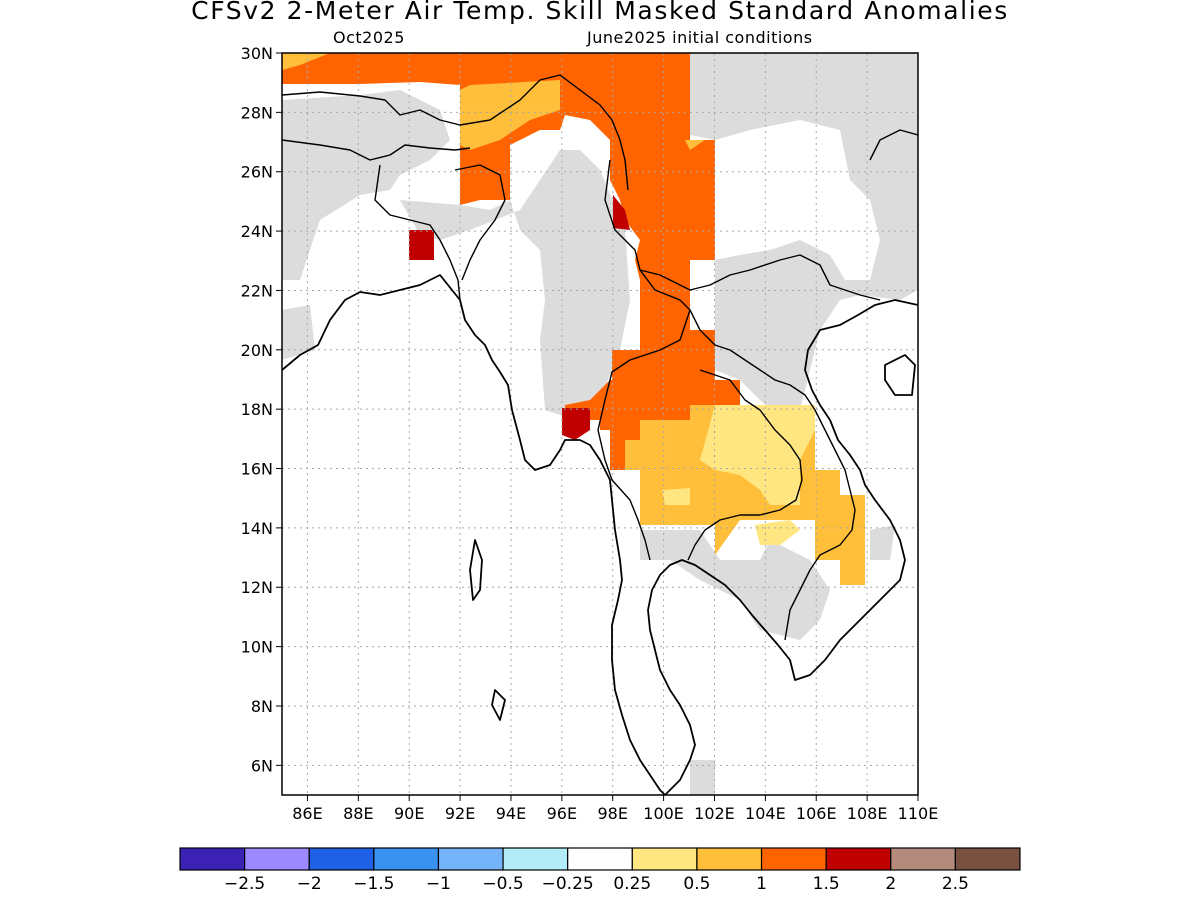 The image size is (1200, 900). Describe the element at coordinates (568, 884) in the screenshot. I see `colorbar-label: −0.25` at that location.